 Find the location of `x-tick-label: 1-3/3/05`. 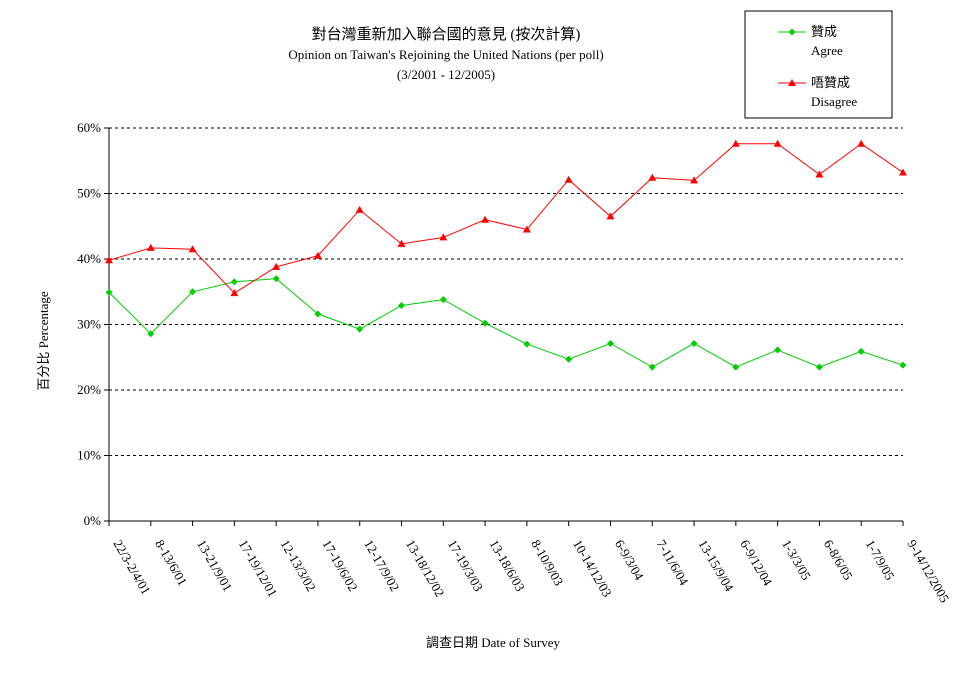

x-tick-label: 1-3/3/05 is located at coordinates (796, 560).